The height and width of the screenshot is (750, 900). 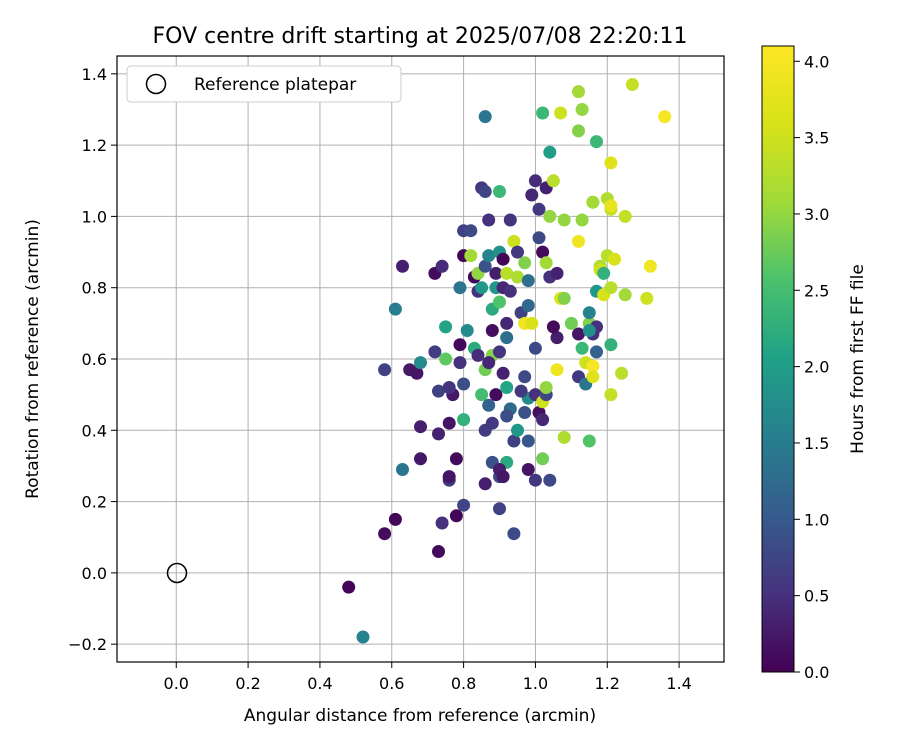 I want to click on x-tick-label: 0.4, so click(x=319, y=683).